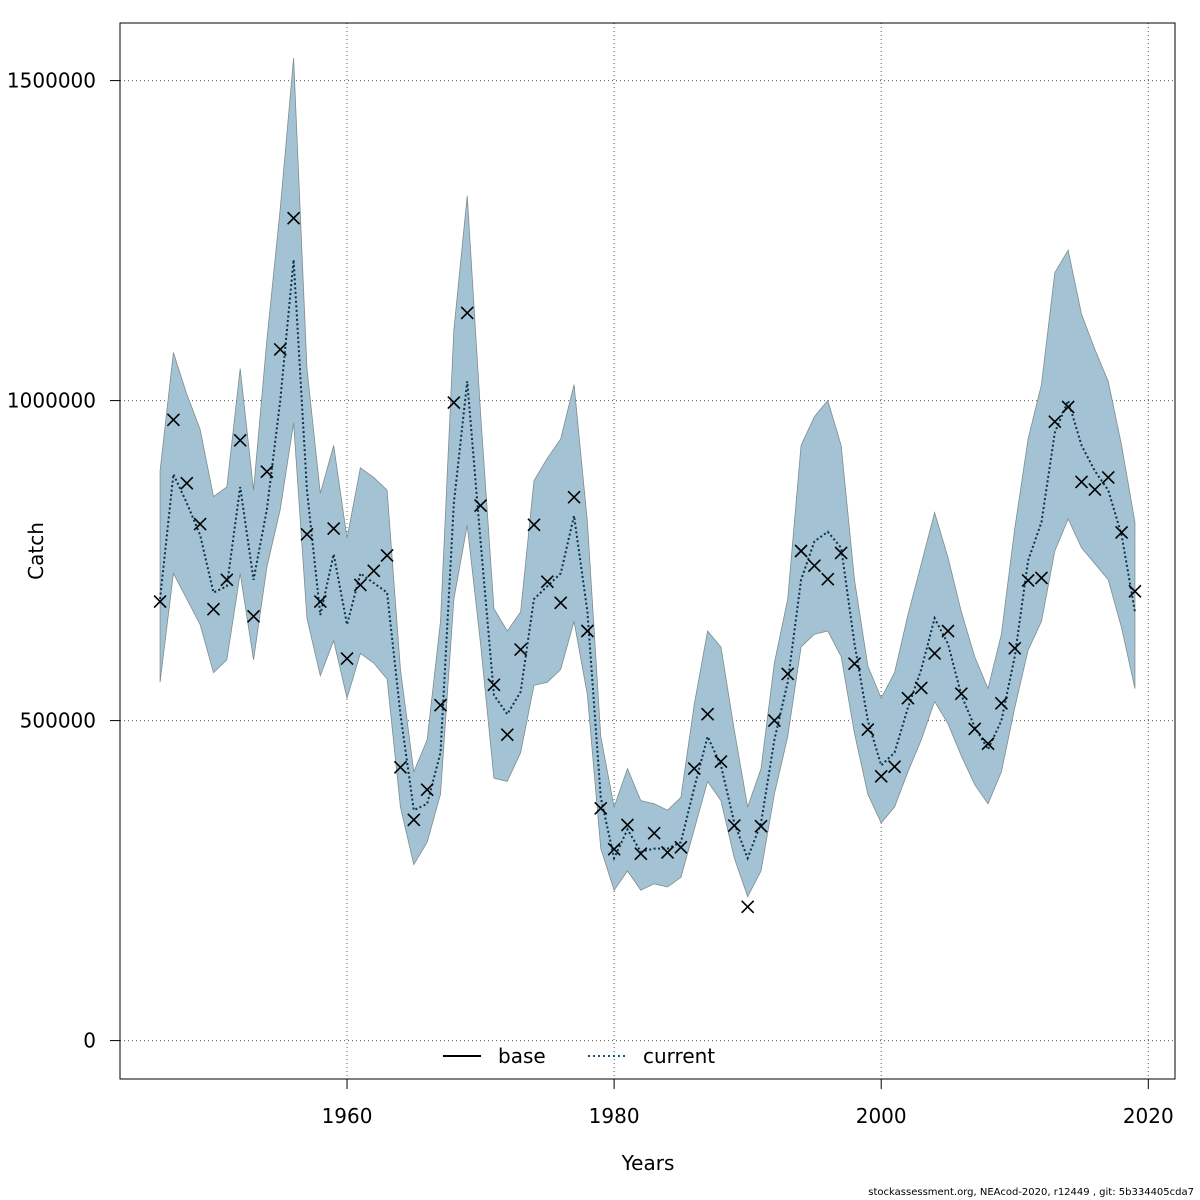 The height and width of the screenshot is (1200, 1200). I want to click on x-tick-label: 1960, so click(347, 1116).